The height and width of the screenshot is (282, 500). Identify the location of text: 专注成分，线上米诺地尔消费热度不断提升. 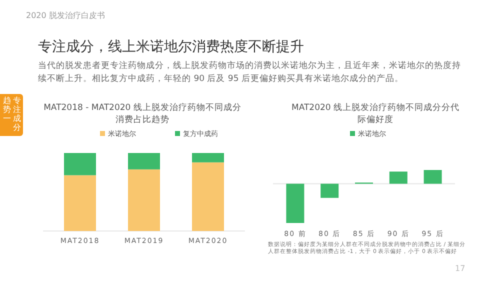
(171, 47).